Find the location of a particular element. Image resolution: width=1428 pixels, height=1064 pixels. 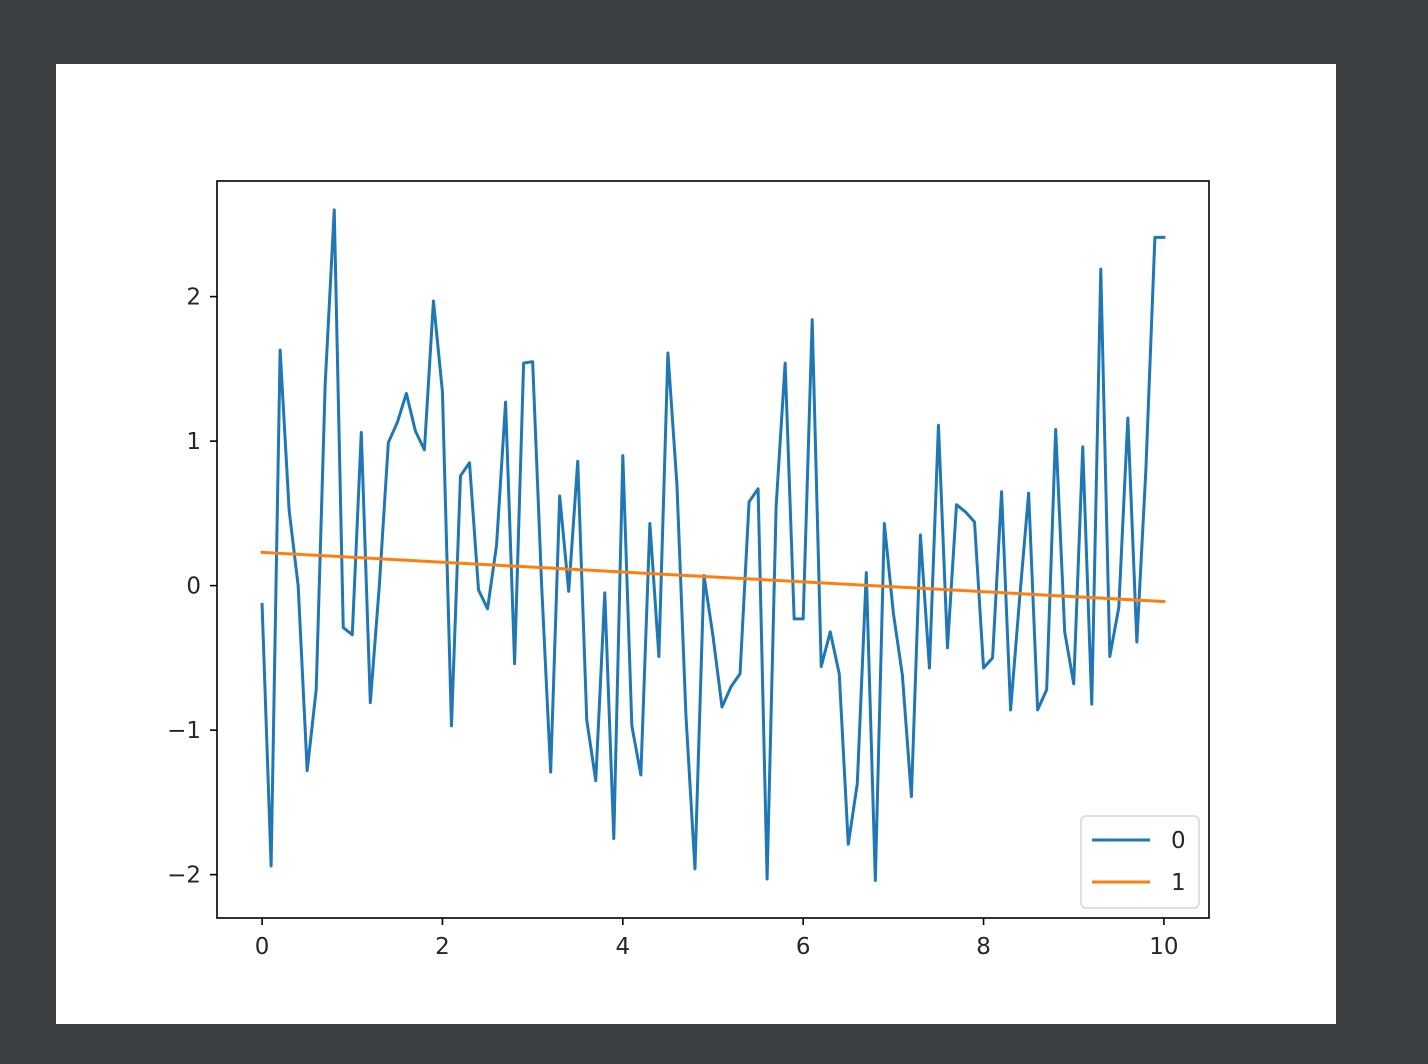

legend-label-0: 0 is located at coordinates (1178, 841).